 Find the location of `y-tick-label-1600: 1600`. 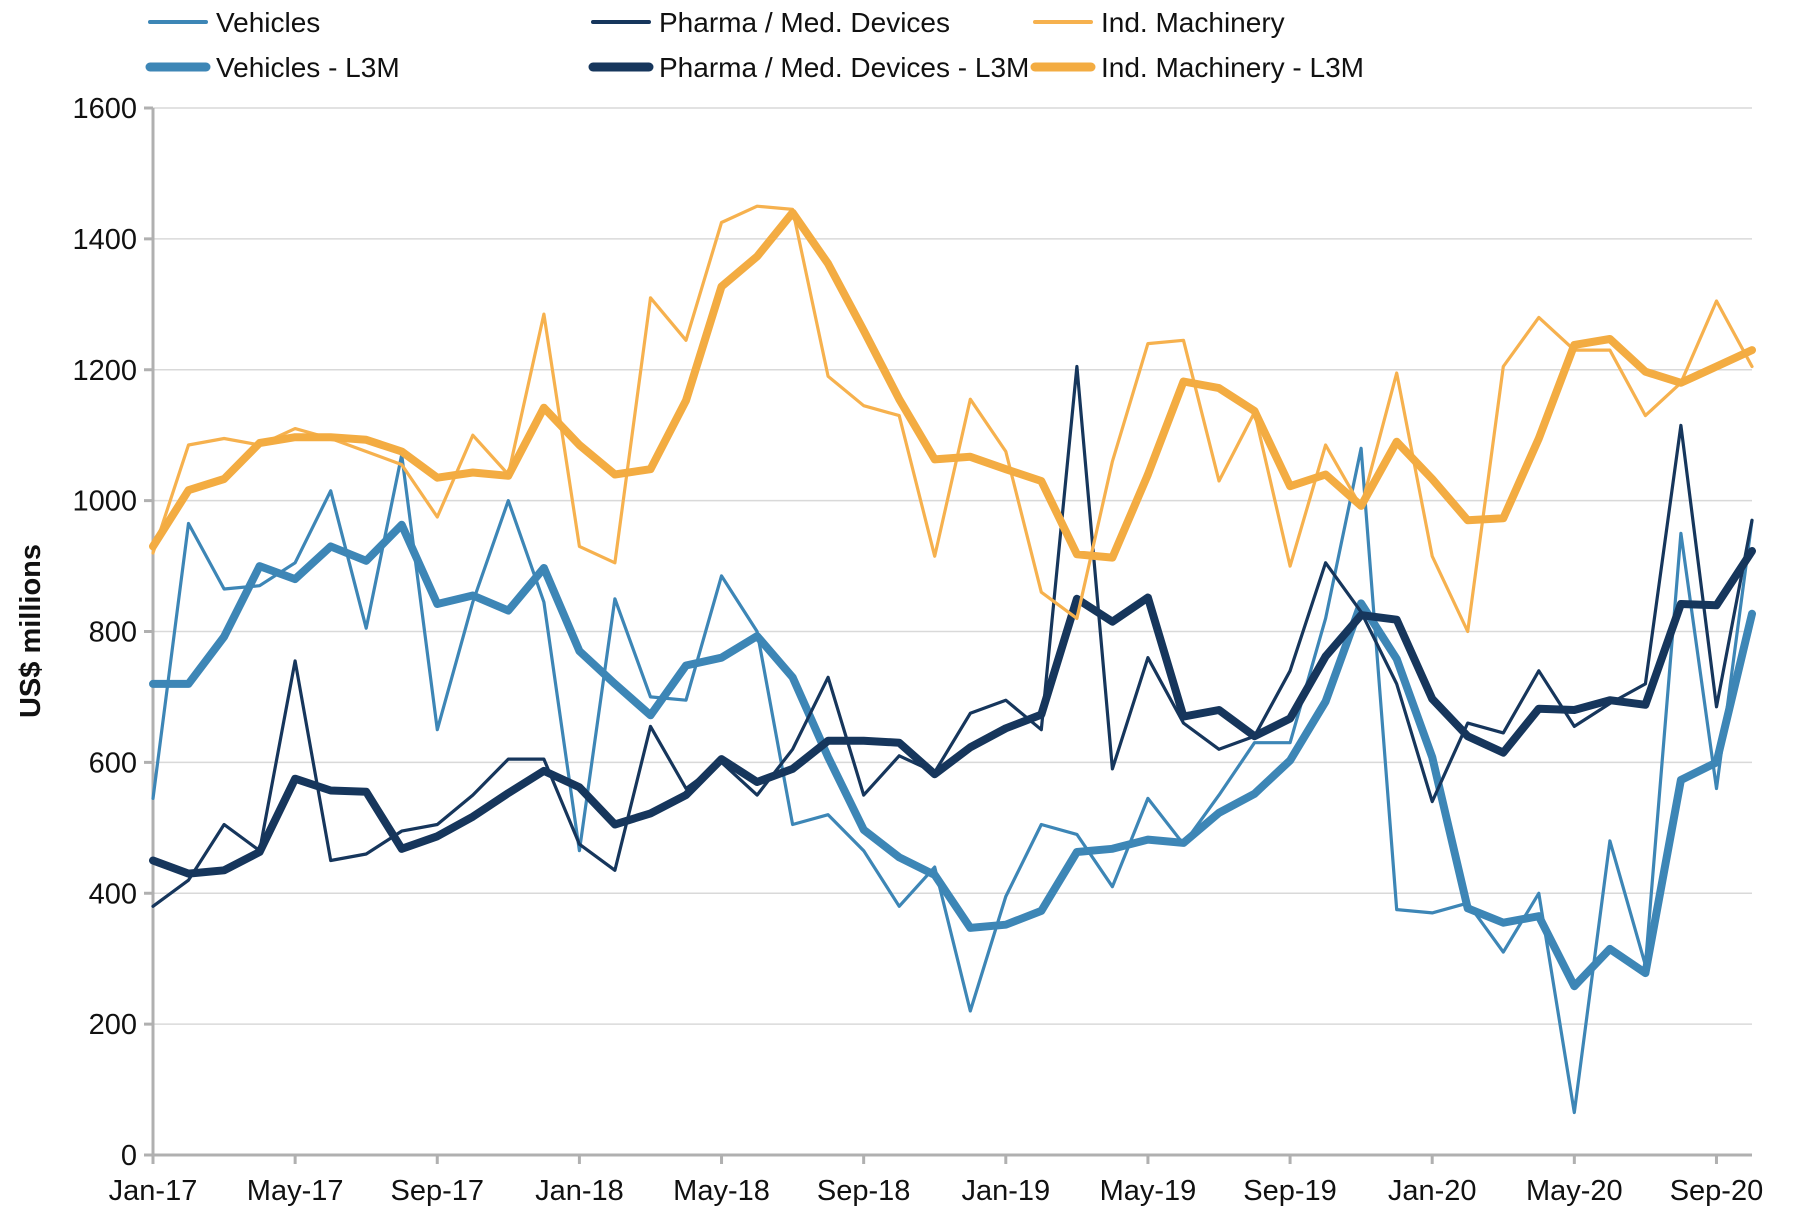

y-tick-label-1600: 1600 is located at coordinates (104, 109).